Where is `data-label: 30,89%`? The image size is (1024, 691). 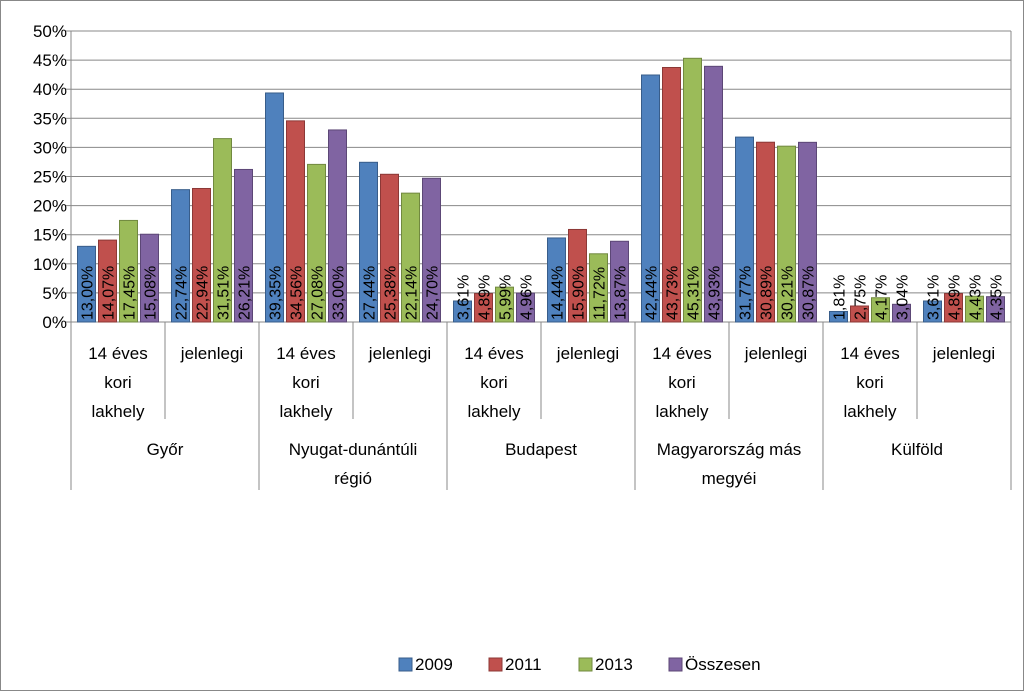 data-label: 30,89% is located at coordinates (767, 293).